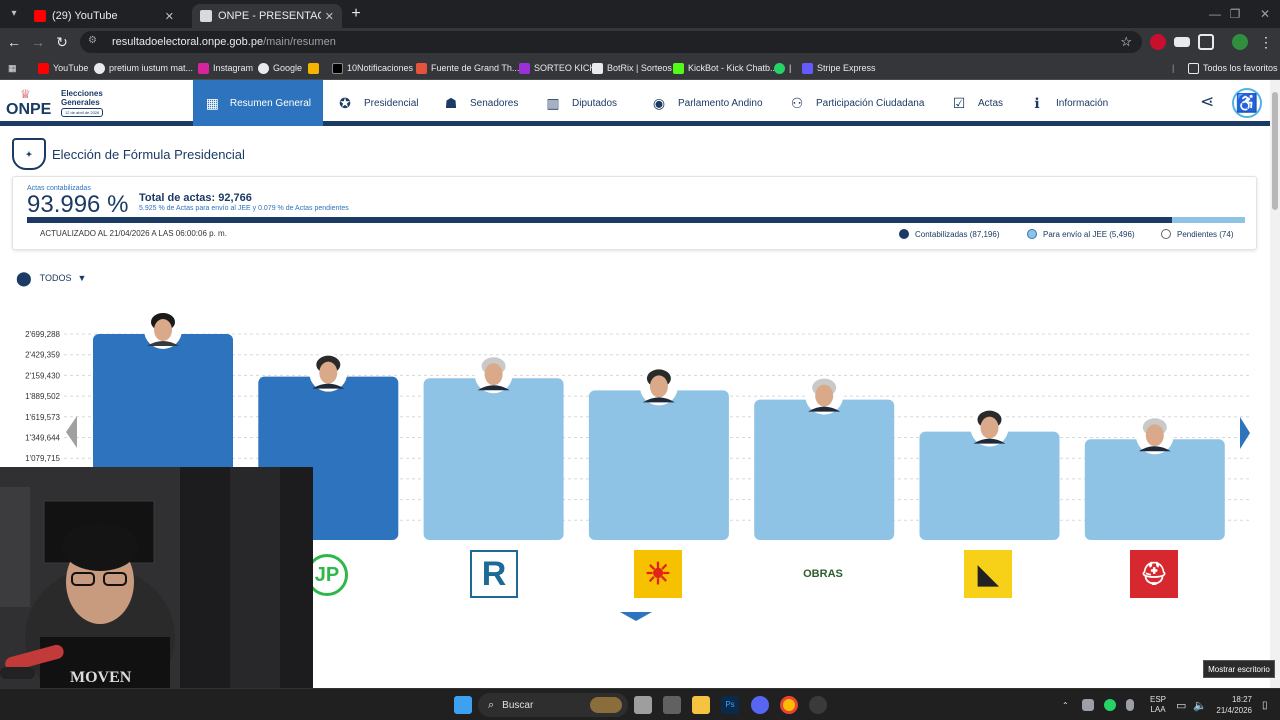 The width and height of the screenshot is (1280, 720). Describe the element at coordinates (85, 16) in the screenshot. I see `tab-title: (29) YouTube` at that location.